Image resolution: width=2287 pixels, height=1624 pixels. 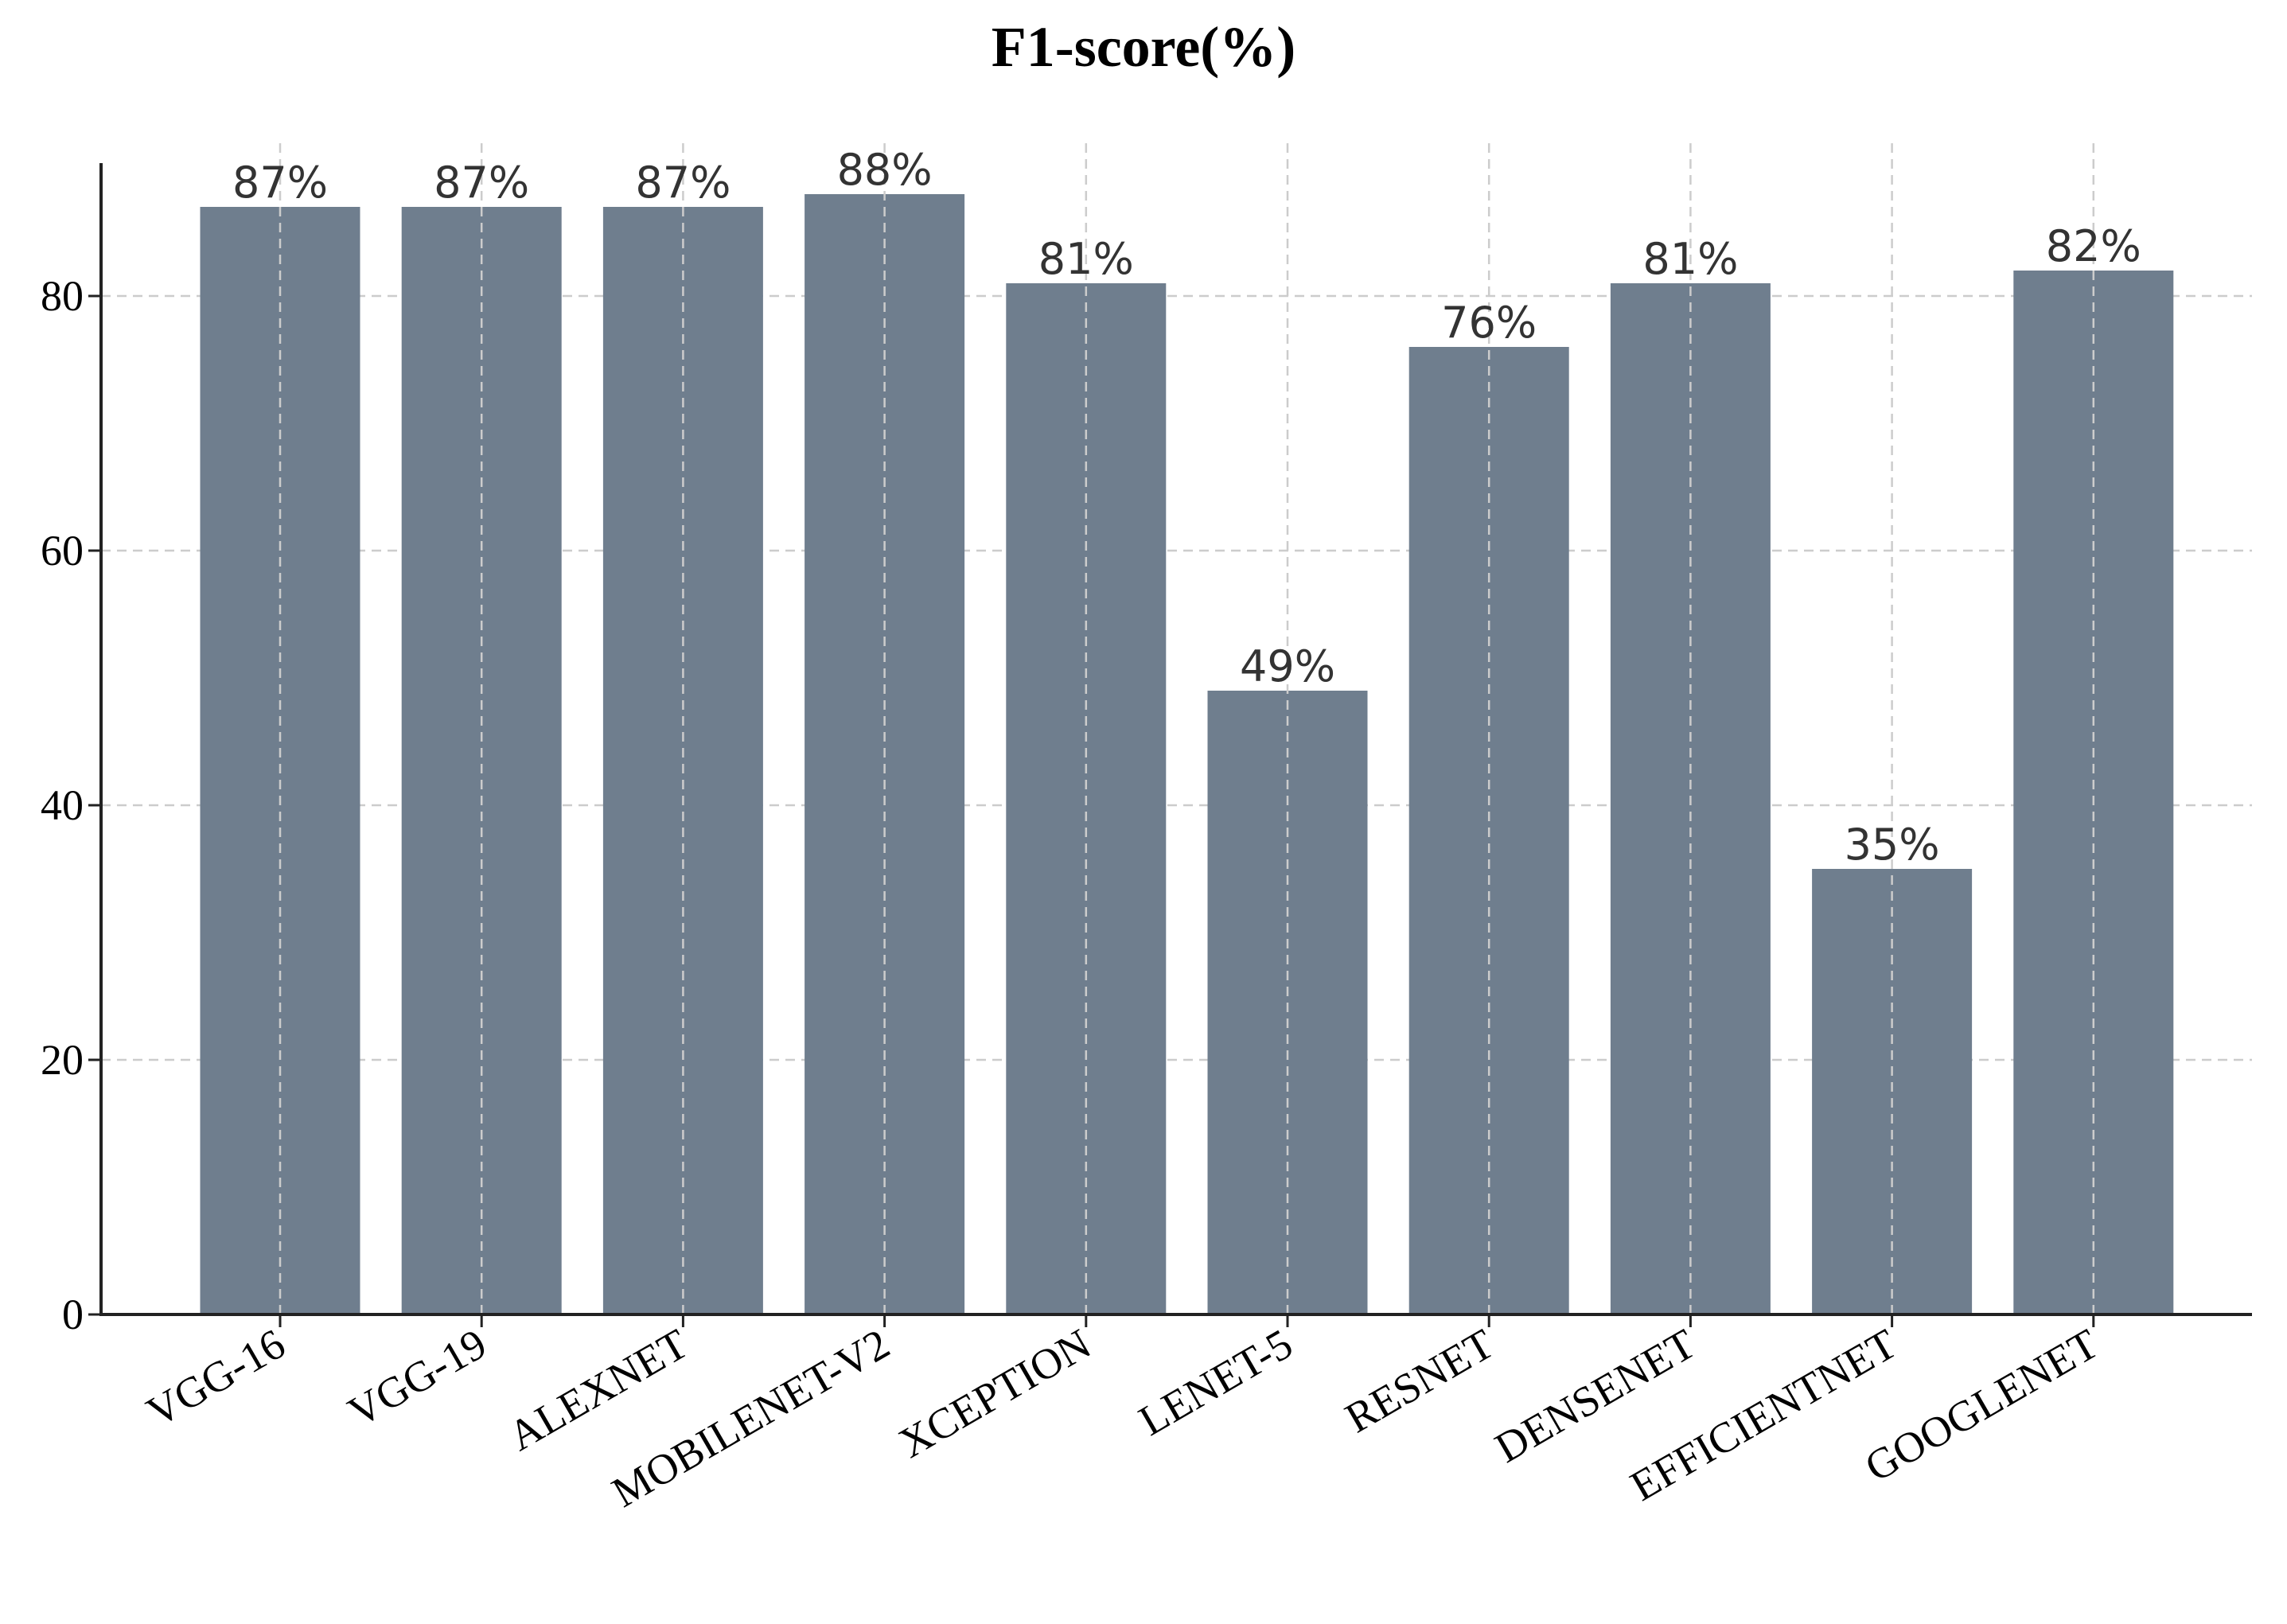 I want to click on x-tick-label: VGG-16, so click(x=215, y=1377).